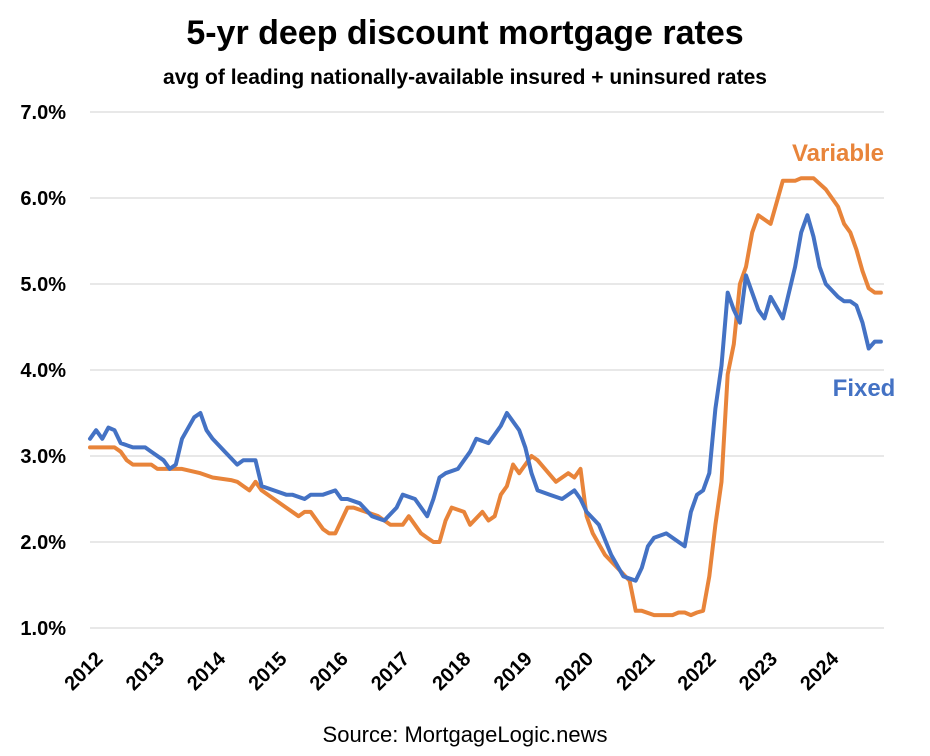 Image resolution: width=930 pixels, height=756 pixels. What do you see at coordinates (43, 629) in the screenshot?
I see `y-tick-label: 1.0%` at bounding box center [43, 629].